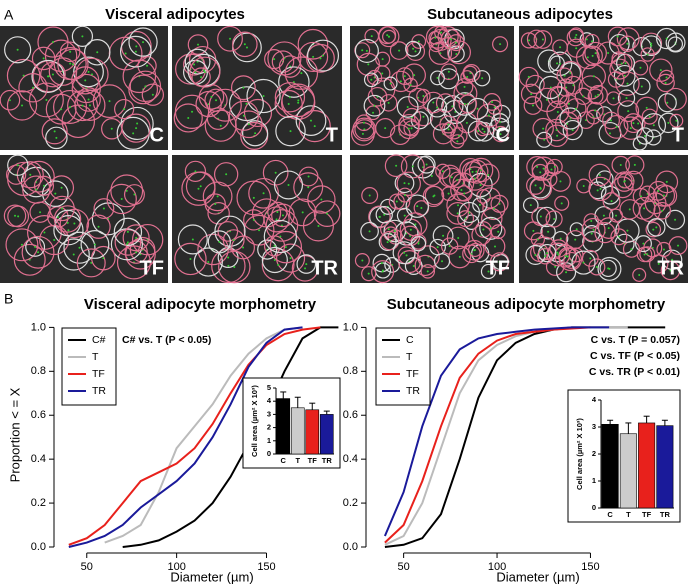 The image size is (688, 588). I want to click on inset-y-tick-label: 0, so click(269, 453).